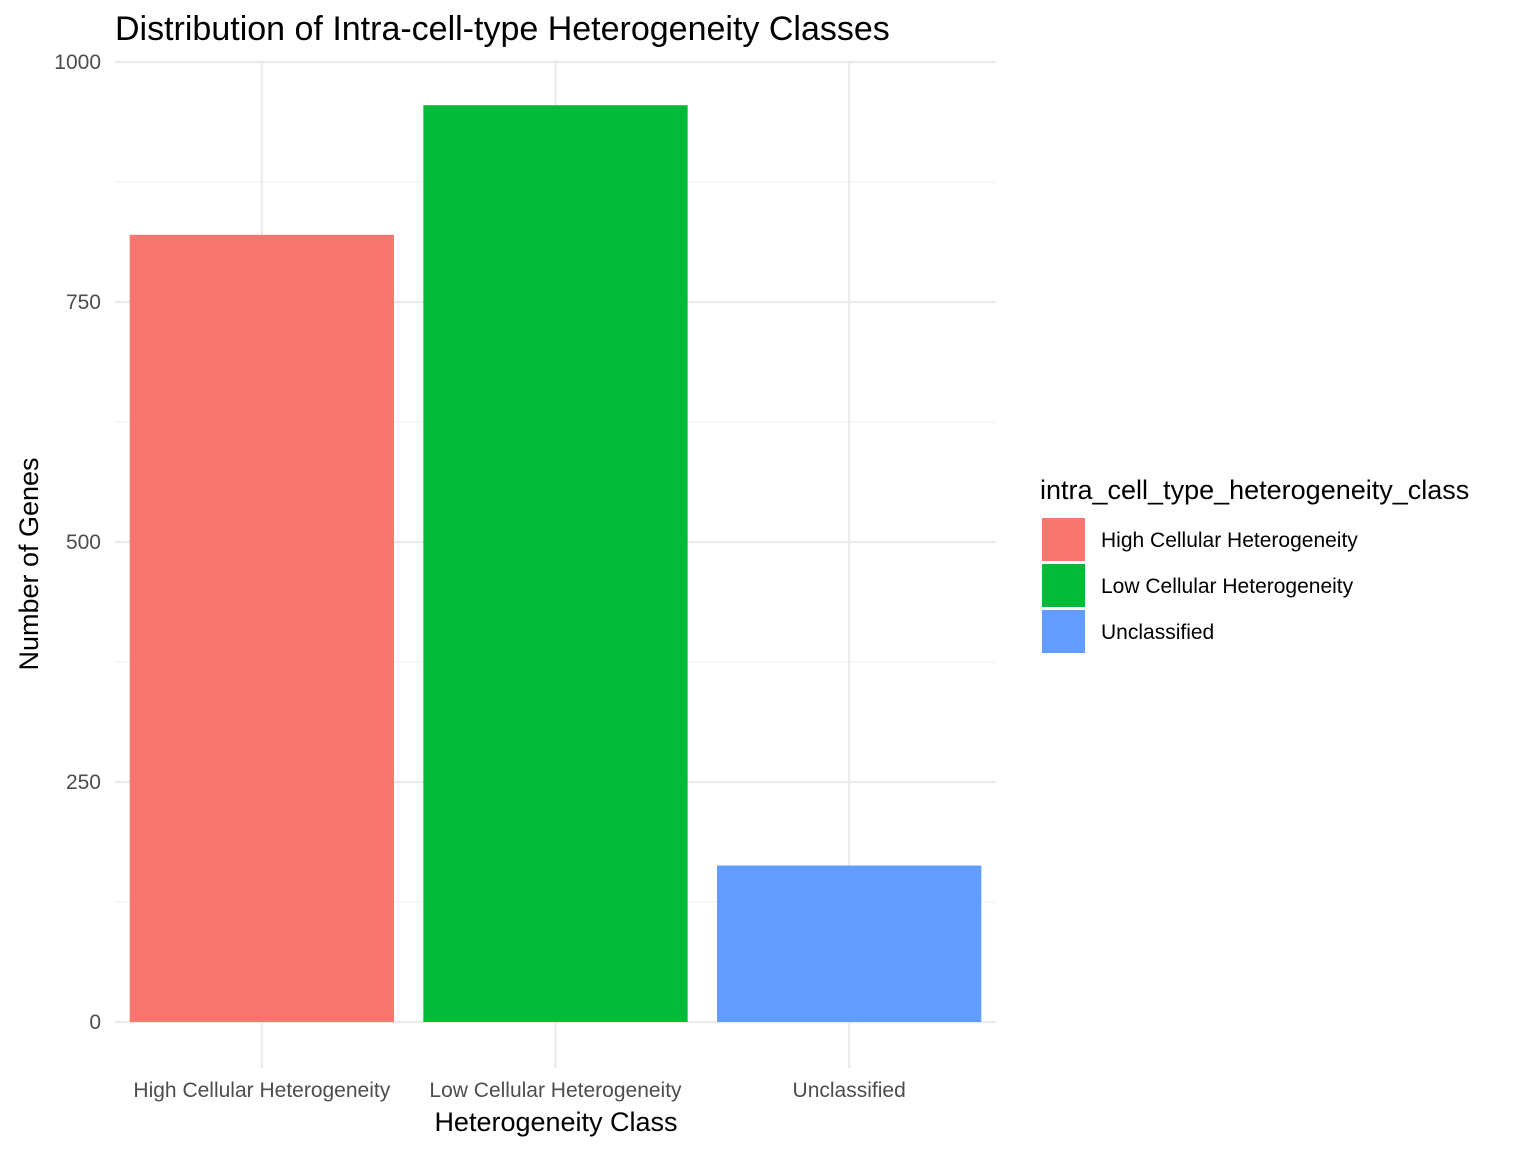 The height and width of the screenshot is (1152, 1536). What do you see at coordinates (95, 1022) in the screenshot?
I see `y-tick-label: 0` at bounding box center [95, 1022].